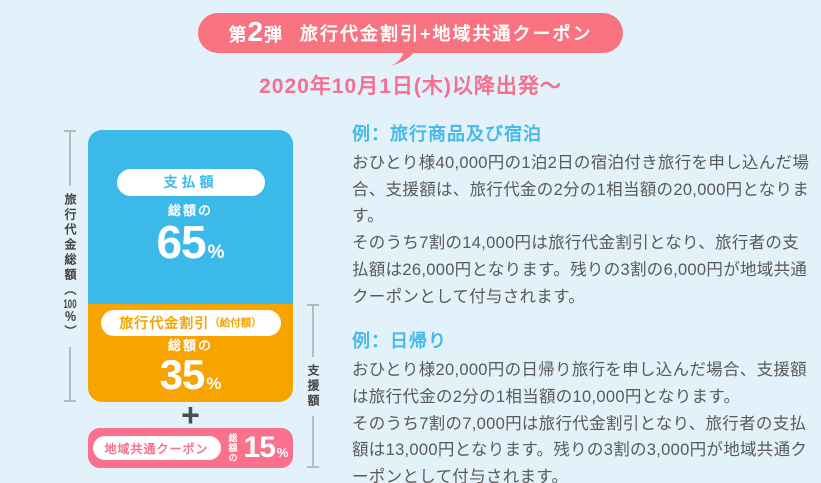  What do you see at coordinates (190, 182) in the screenshot?
I see `segment-payment-label: 支払額` at bounding box center [190, 182].